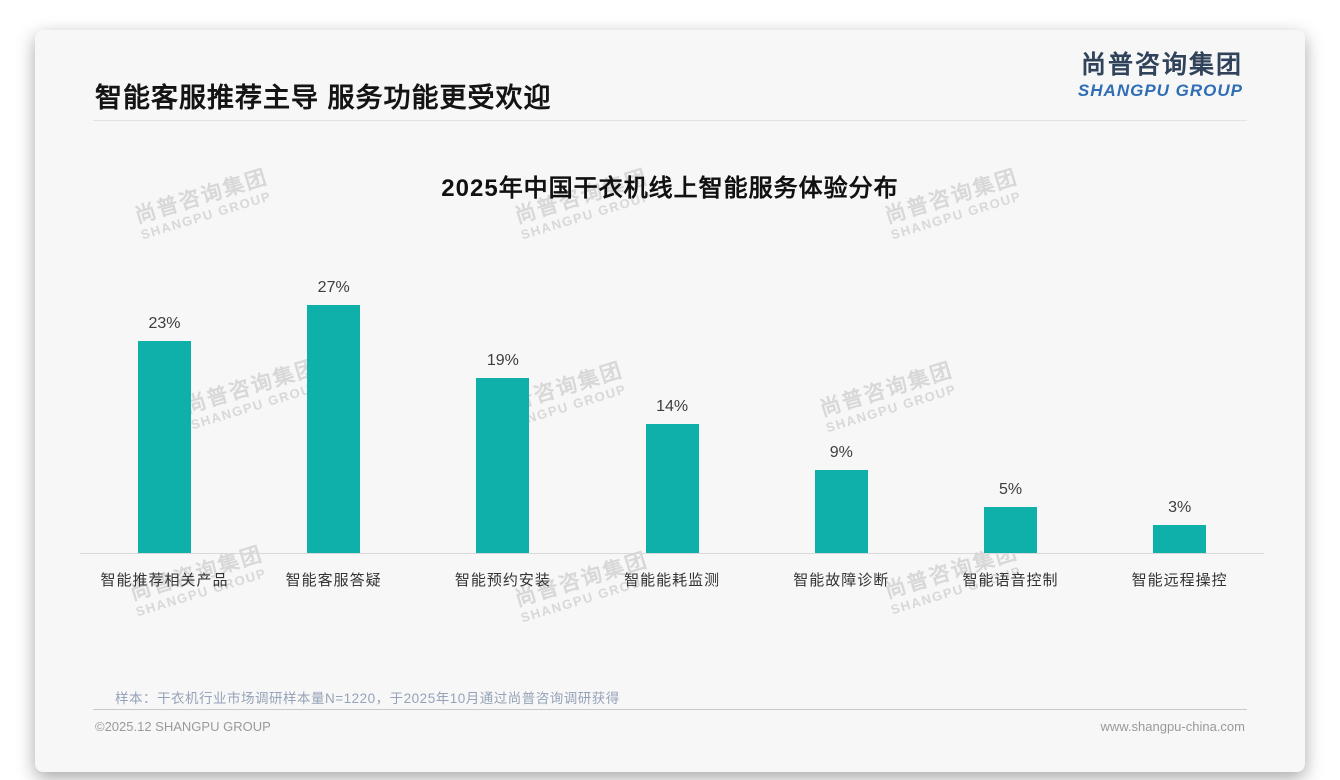 The image size is (1340, 780). I want to click on x-axis-category-label: 智能推荐相关产品, so click(164, 580).